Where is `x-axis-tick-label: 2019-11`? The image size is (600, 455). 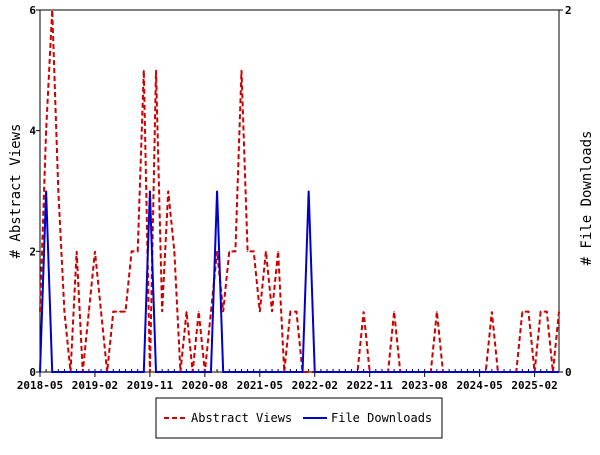
x-axis-tick-label: 2019-11 is located at coordinates (150, 385).